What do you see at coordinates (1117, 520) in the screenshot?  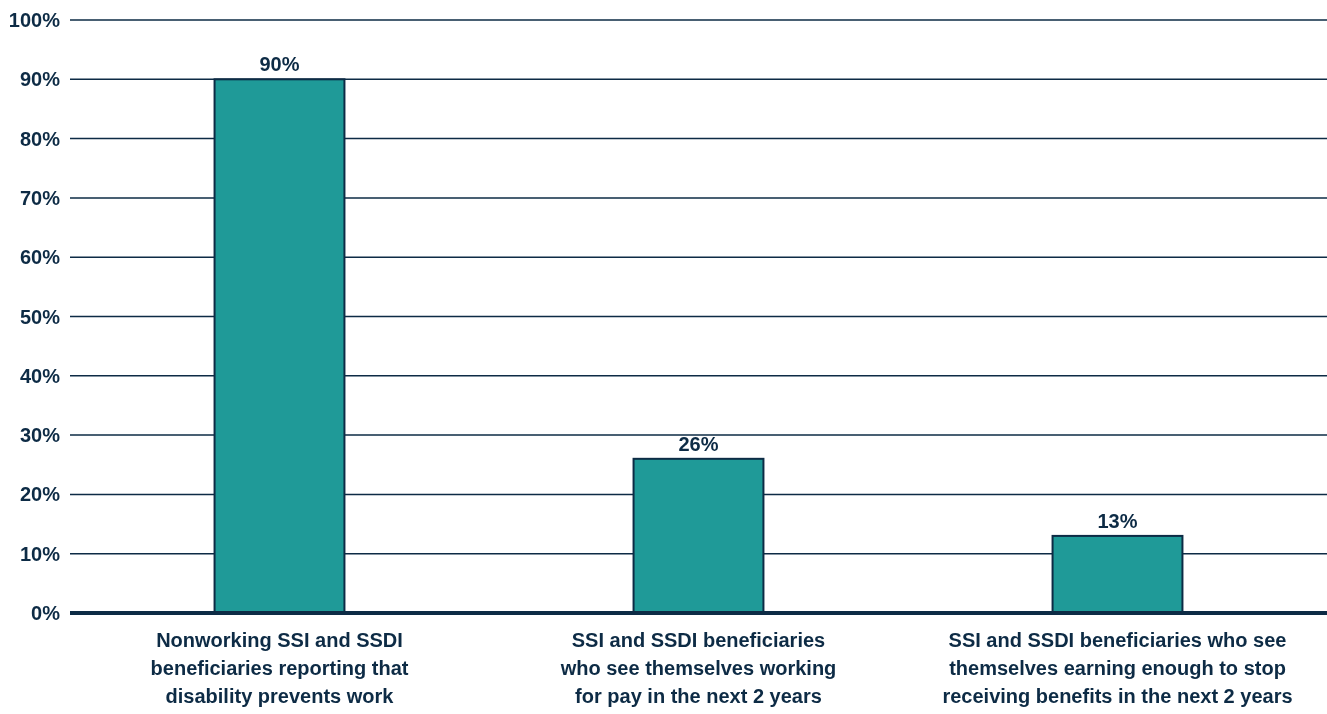 I see `data-label: 13%` at bounding box center [1117, 520].